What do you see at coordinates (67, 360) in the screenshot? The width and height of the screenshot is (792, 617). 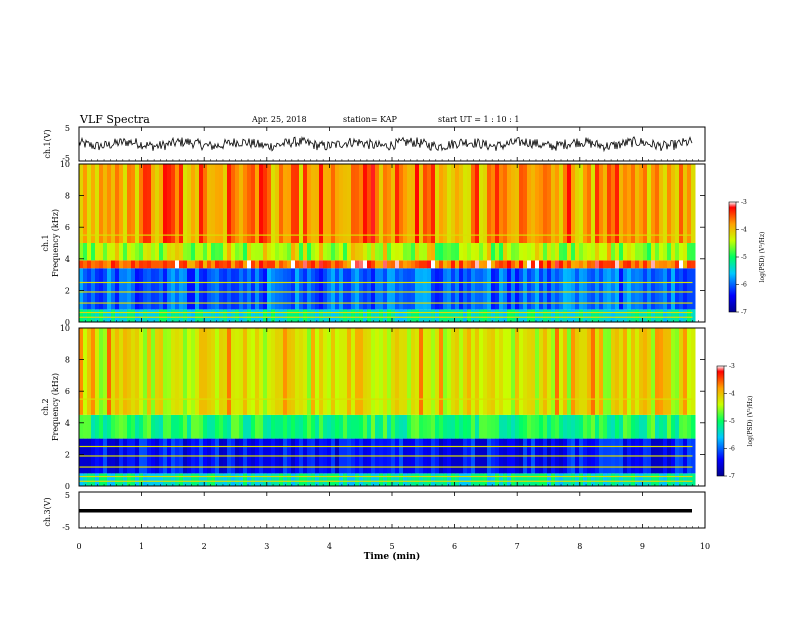 I see `ytick-label: 8` at bounding box center [67, 360].